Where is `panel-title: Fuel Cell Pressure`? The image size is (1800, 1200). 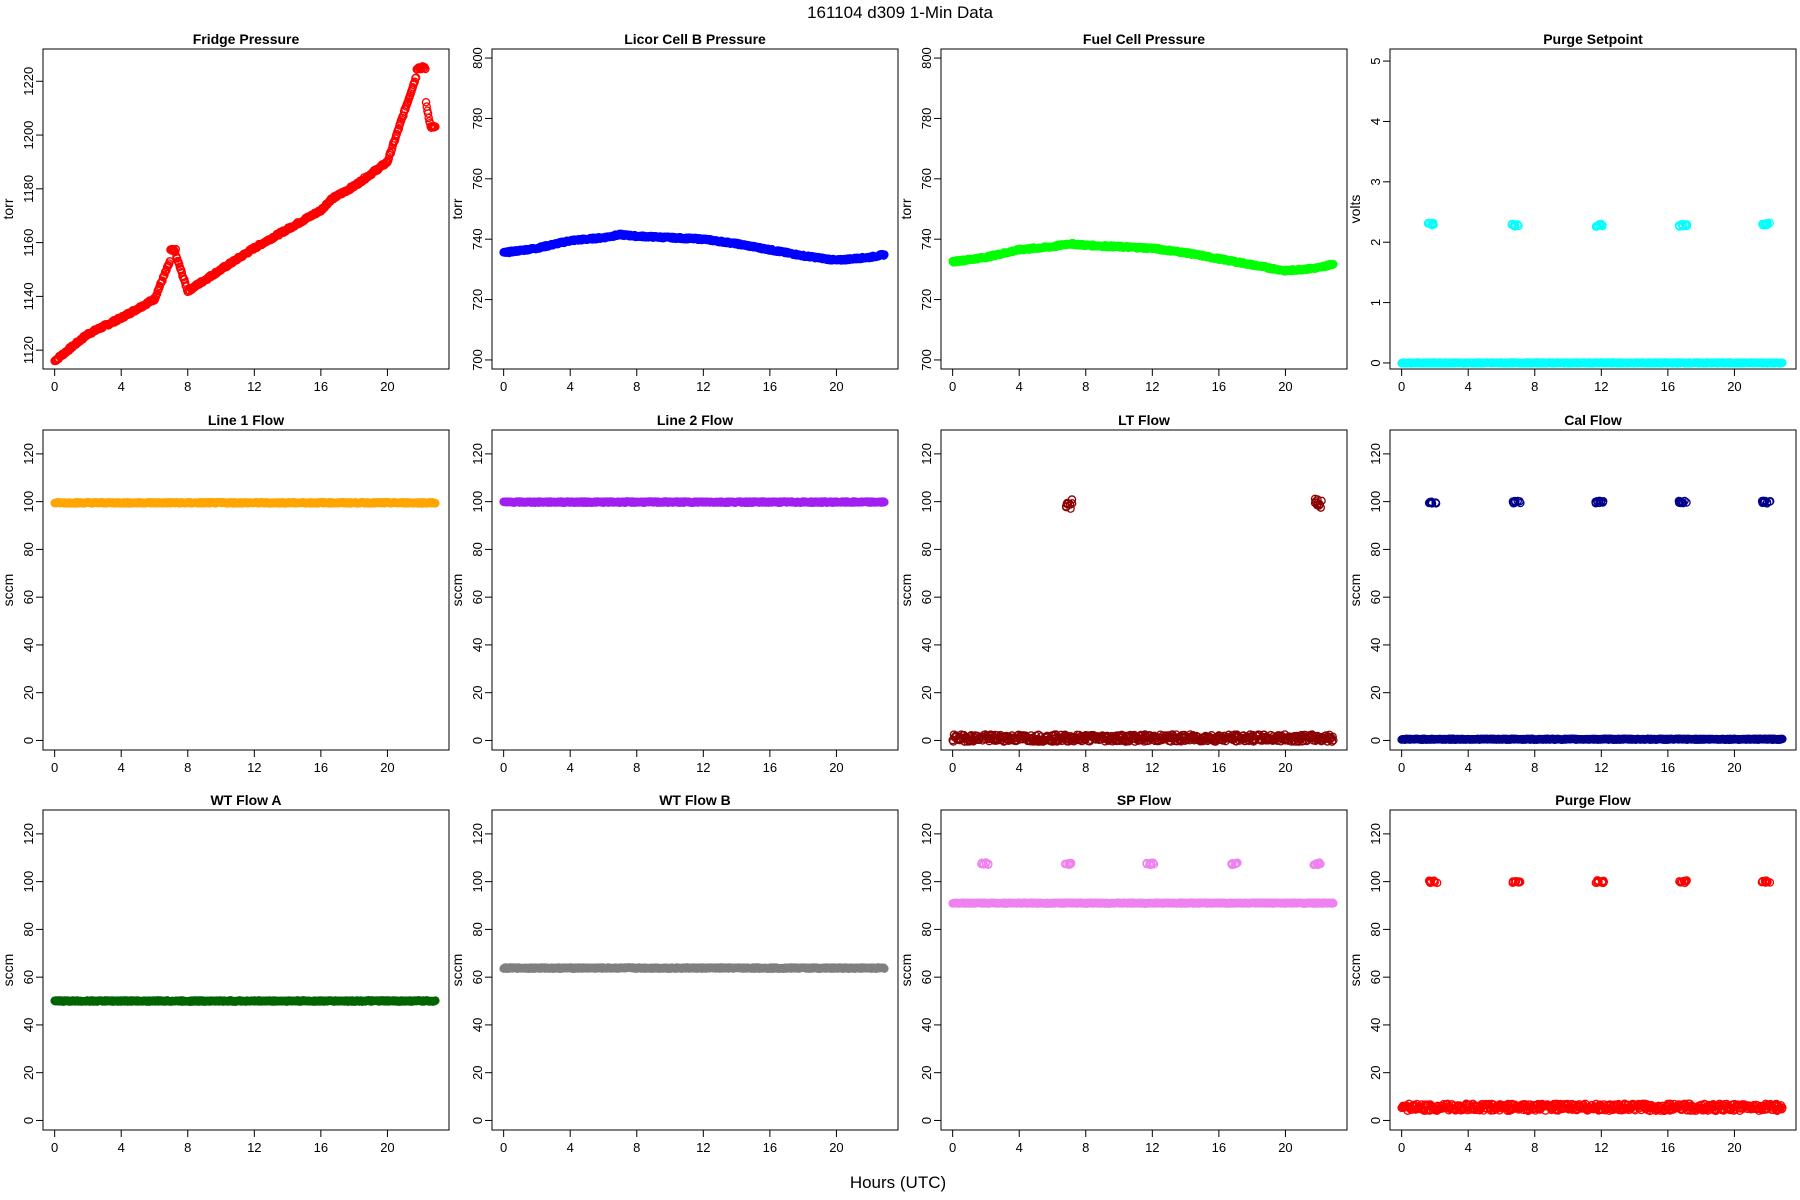
panel-title: Fuel Cell Pressure is located at coordinates (1144, 39).